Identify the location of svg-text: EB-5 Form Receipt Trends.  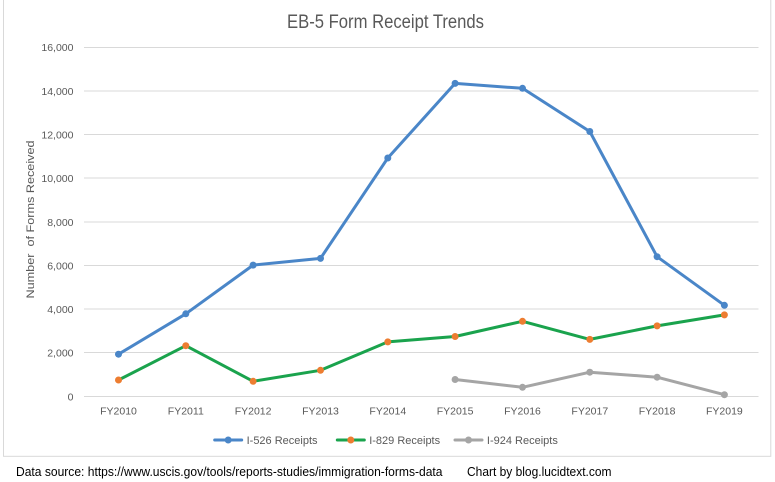
(385, 22).